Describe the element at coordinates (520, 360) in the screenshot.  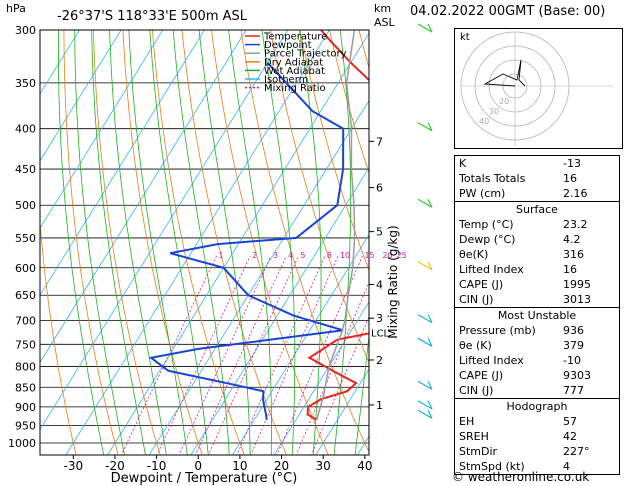
I see `mu-li-row: Lifted Index -10` at that location.